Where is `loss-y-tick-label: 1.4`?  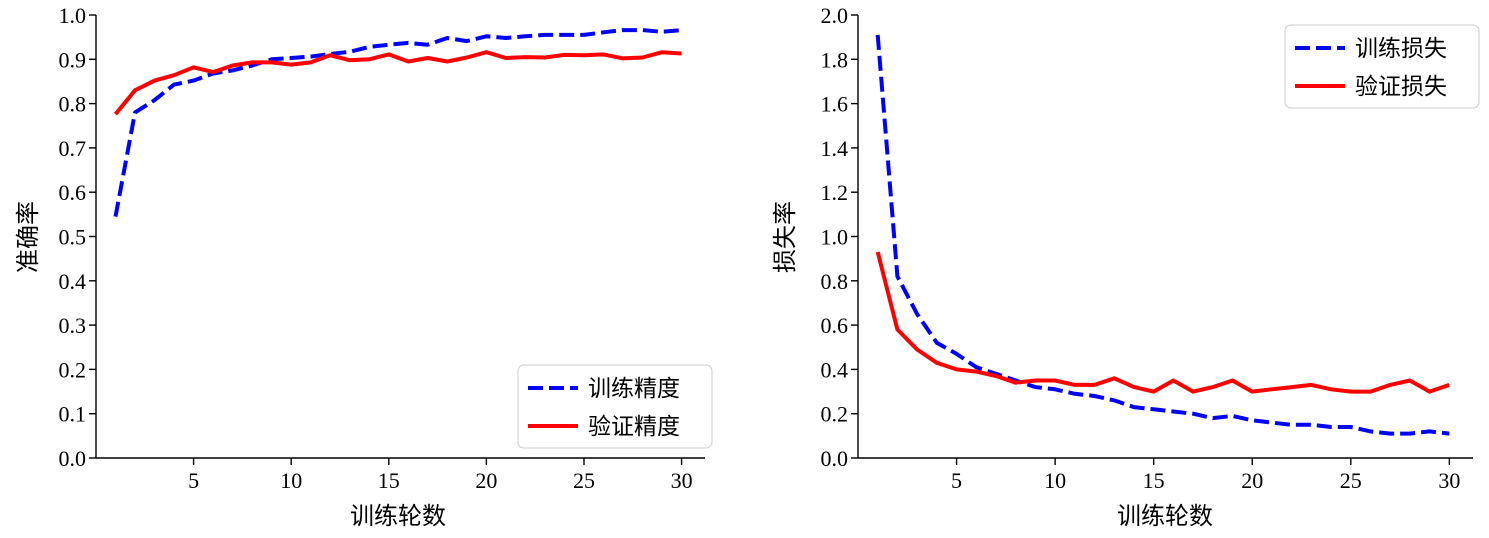
loss-y-tick-label: 1.4 is located at coordinates (835, 148).